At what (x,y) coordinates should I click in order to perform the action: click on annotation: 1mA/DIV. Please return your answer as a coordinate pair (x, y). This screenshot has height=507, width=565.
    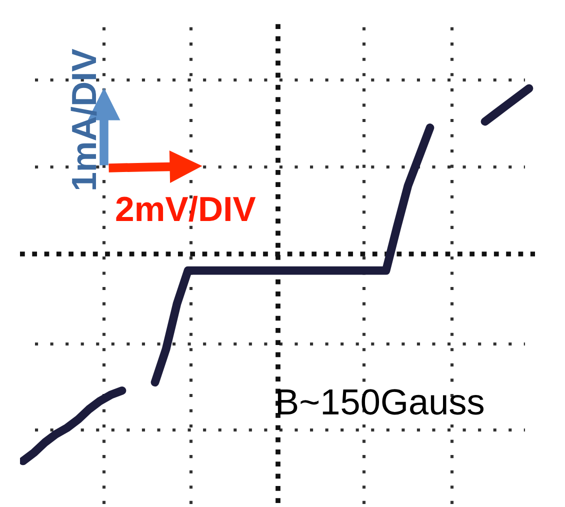
    Looking at the image, I should click on (83, 119).